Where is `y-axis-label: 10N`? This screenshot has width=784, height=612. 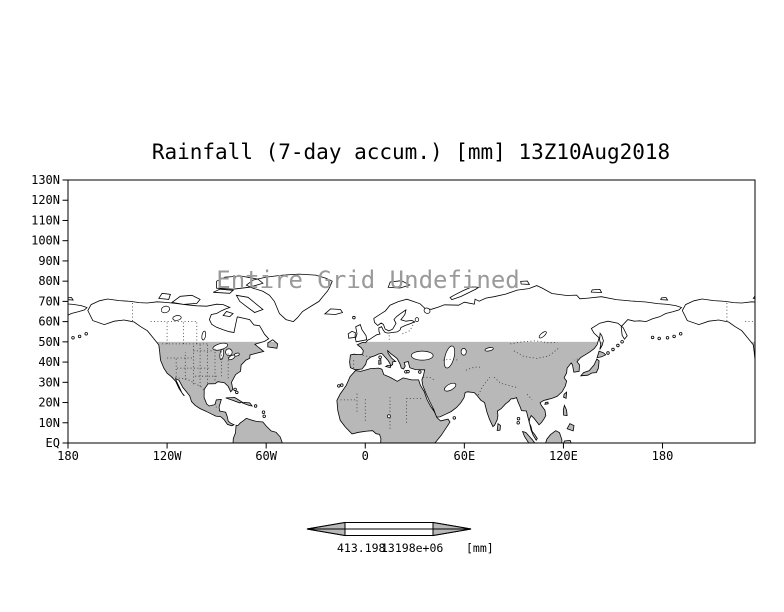 y-axis-label: 10N is located at coordinates (49, 423).